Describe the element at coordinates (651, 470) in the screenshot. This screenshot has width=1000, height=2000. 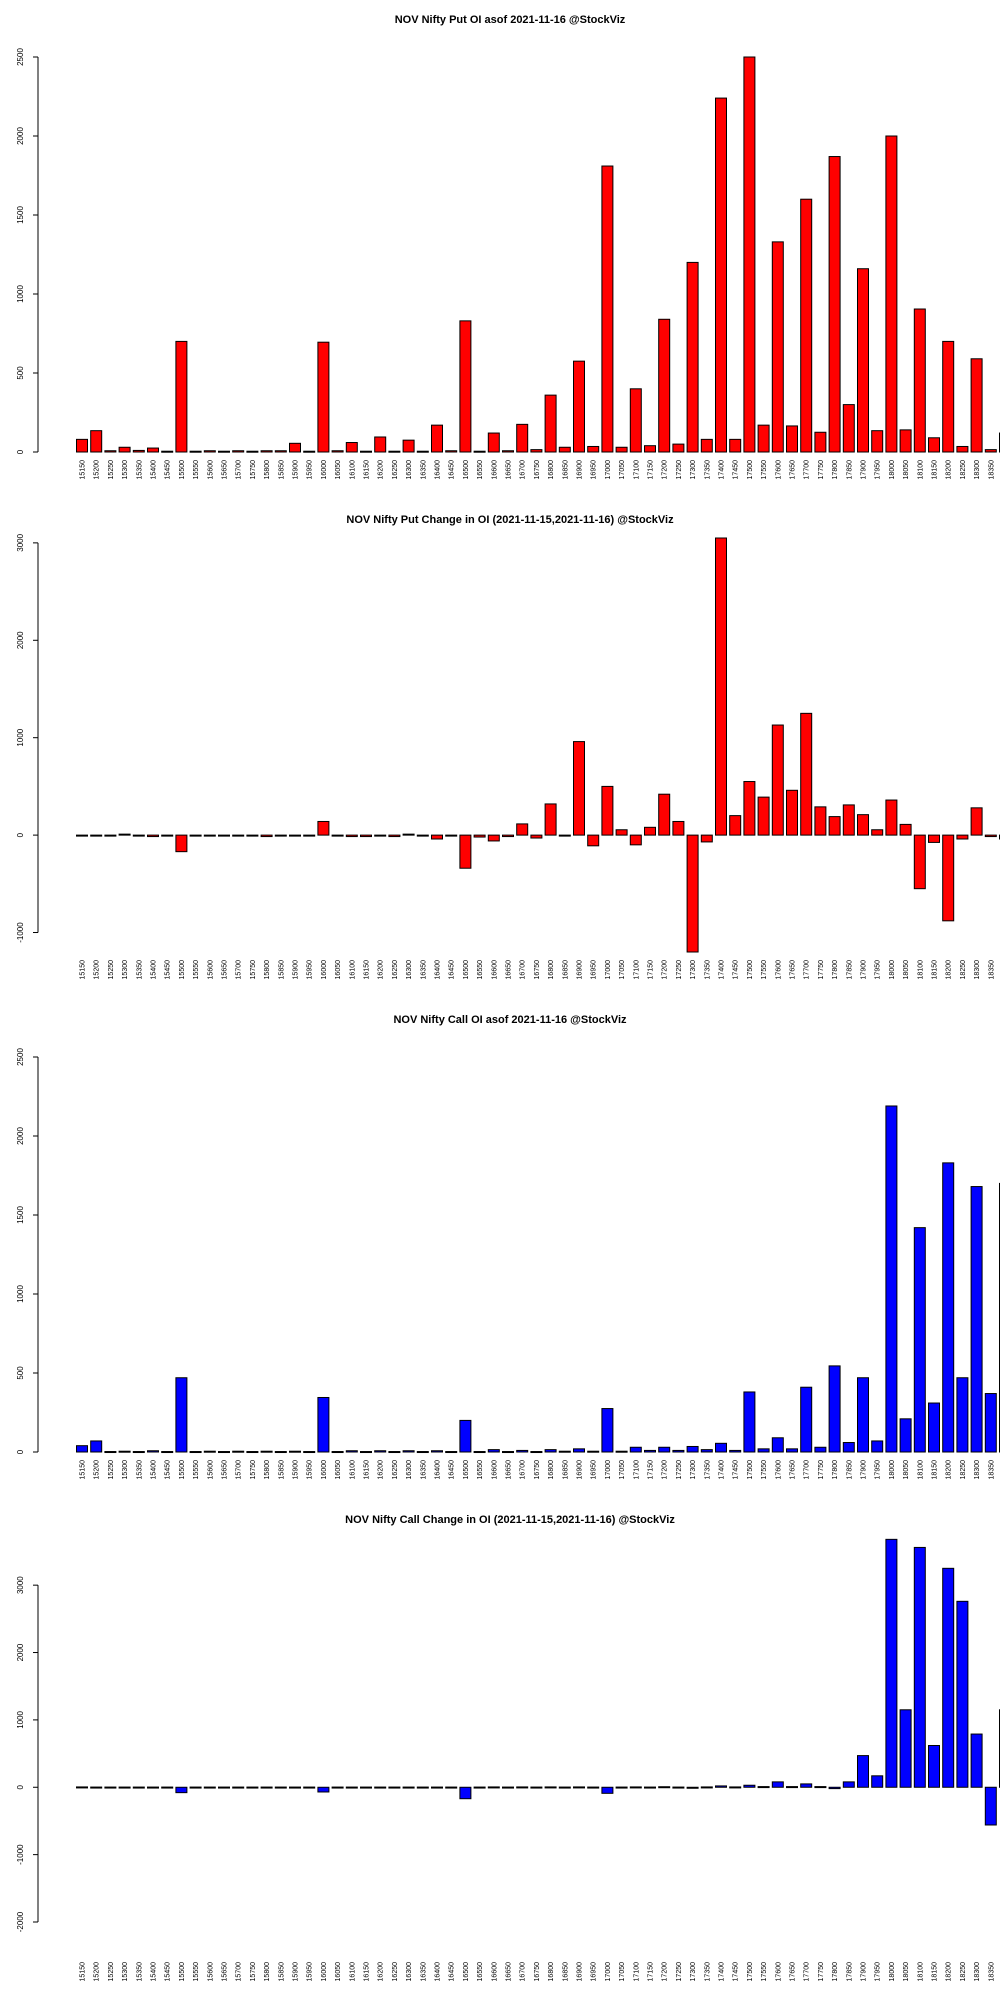
I see `x-tick-label: 17150` at that location.